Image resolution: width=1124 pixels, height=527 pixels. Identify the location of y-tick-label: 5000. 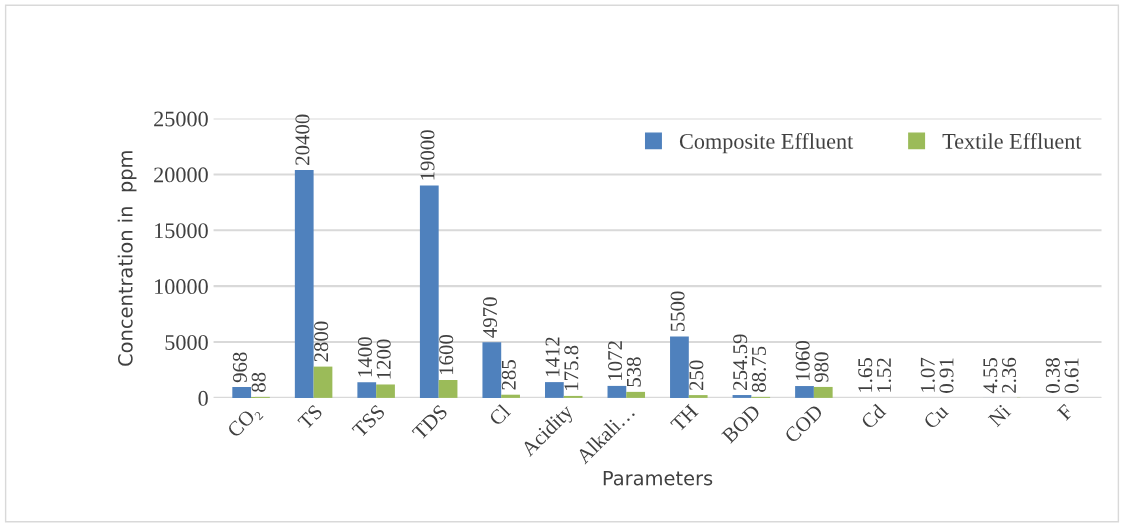
(186, 342).